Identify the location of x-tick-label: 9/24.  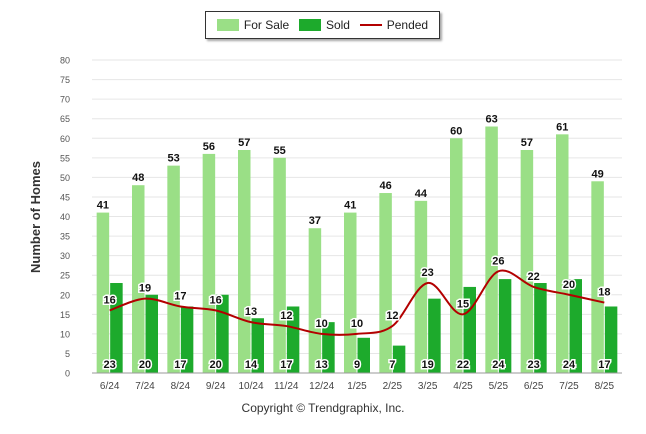
(216, 386).